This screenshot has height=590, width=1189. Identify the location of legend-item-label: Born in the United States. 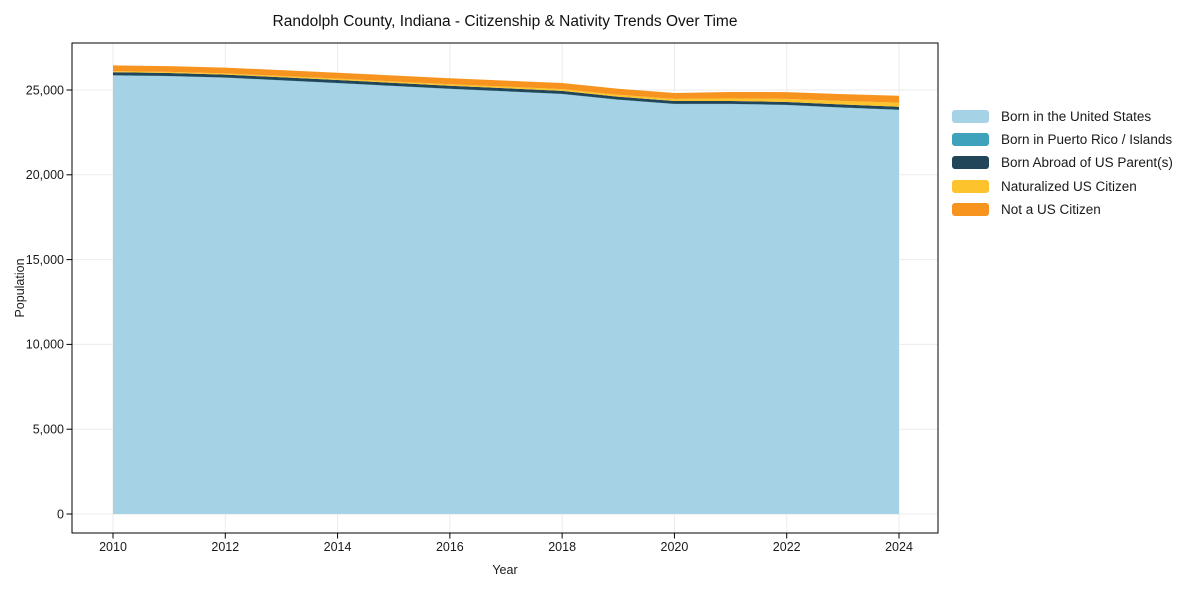
(1076, 117).